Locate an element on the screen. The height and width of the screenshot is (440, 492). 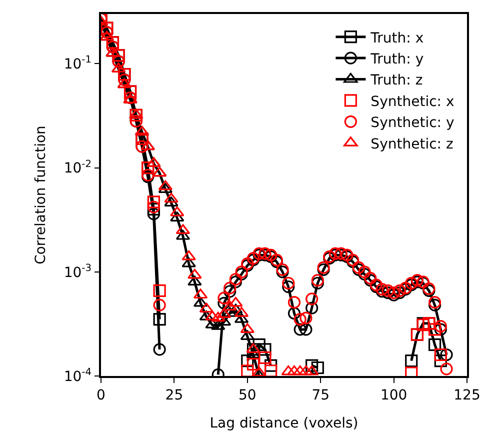
legend-label: Truth: z is located at coordinates (396, 80).